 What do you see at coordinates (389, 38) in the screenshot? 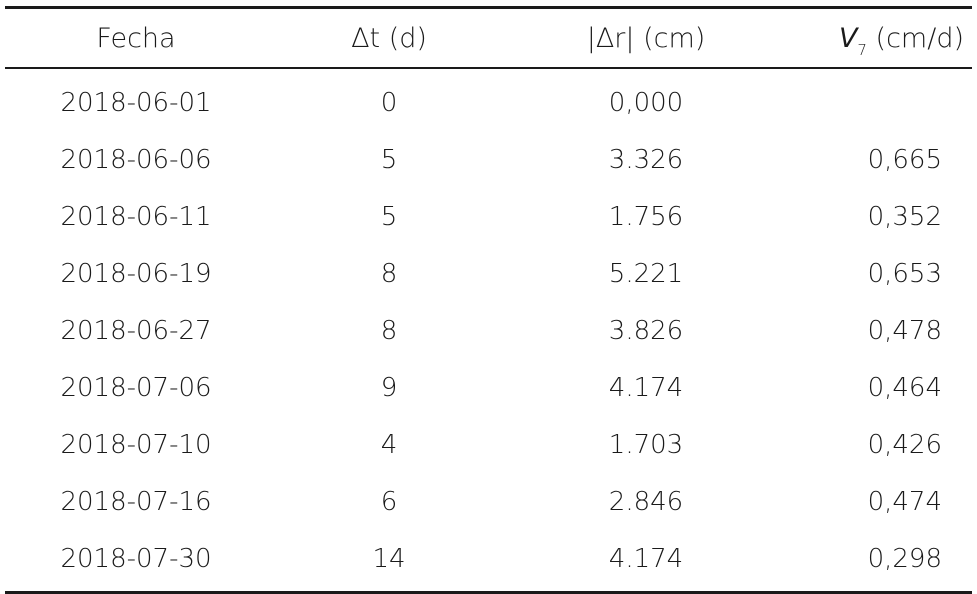
I see `header-delta-t: Δt (d)` at bounding box center [389, 38].